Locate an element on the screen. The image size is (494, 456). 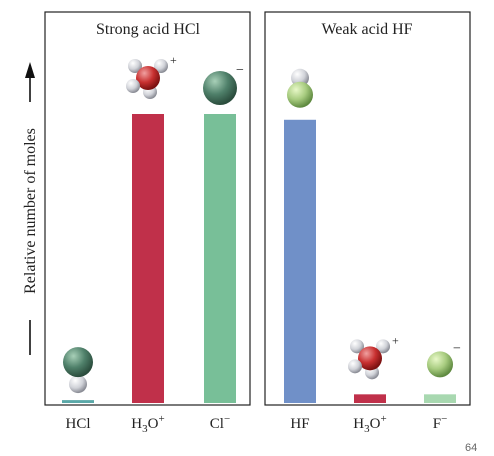
y-axis-arrow-icon is located at coordinates (30, 70).